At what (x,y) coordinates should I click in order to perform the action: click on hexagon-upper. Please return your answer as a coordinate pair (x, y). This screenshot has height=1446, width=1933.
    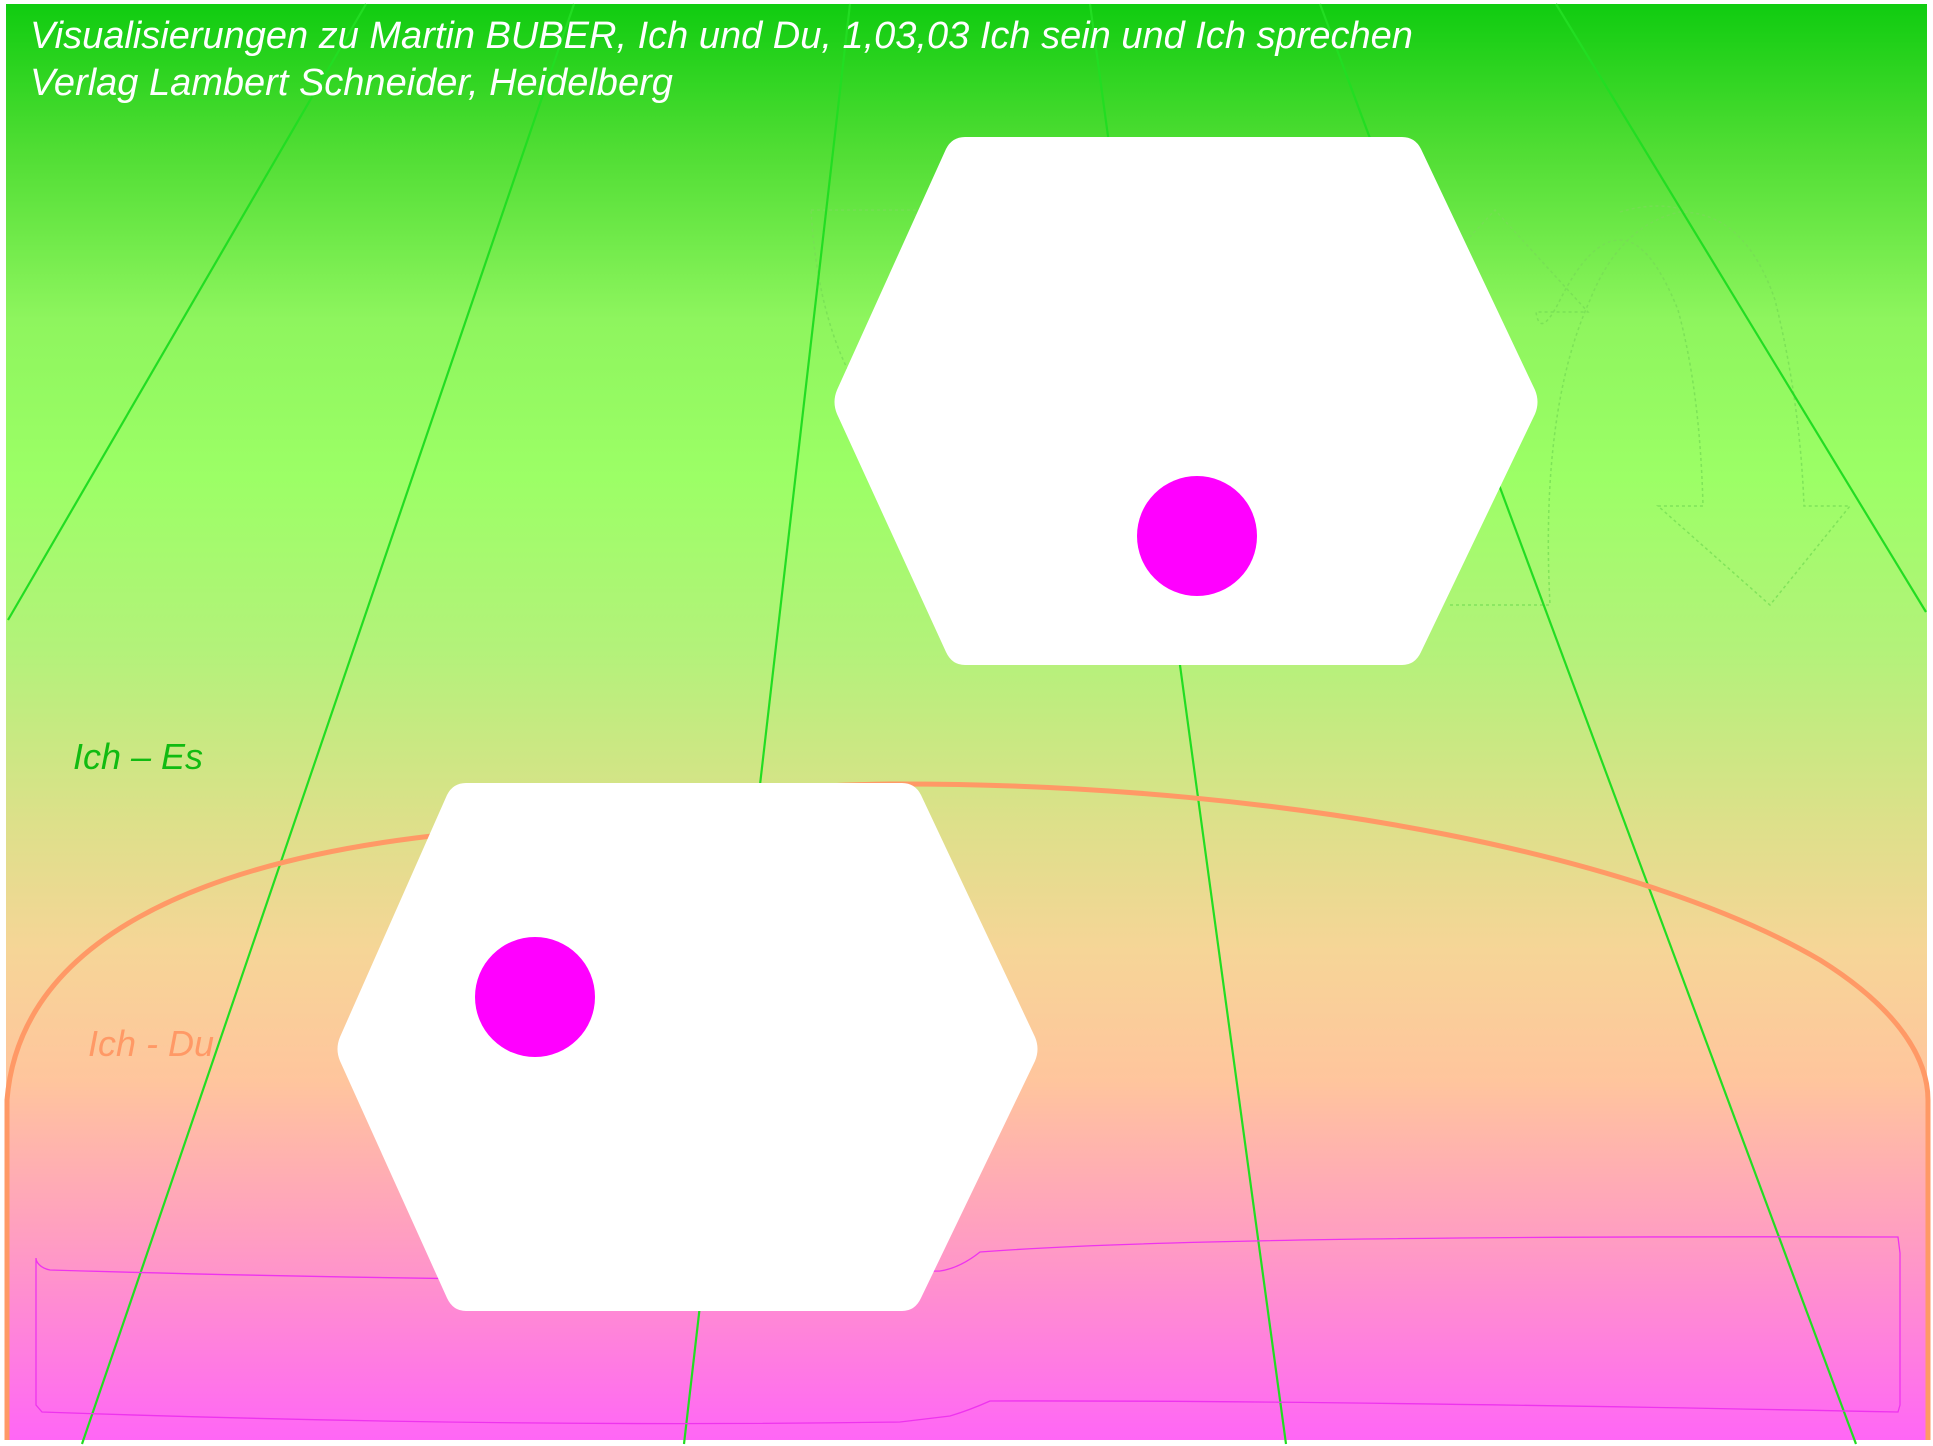
    Looking at the image, I should click on (1186, 401).